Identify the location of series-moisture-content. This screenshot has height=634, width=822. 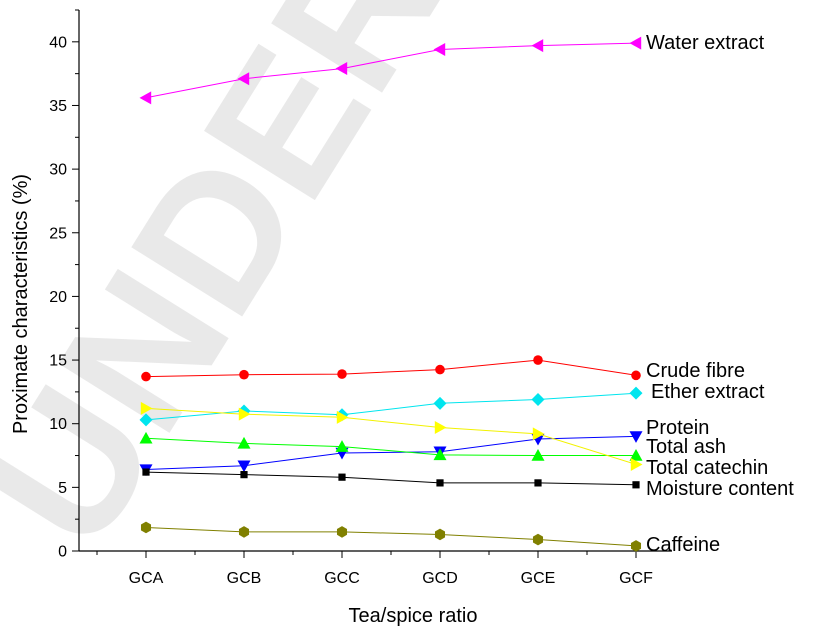
(391, 478).